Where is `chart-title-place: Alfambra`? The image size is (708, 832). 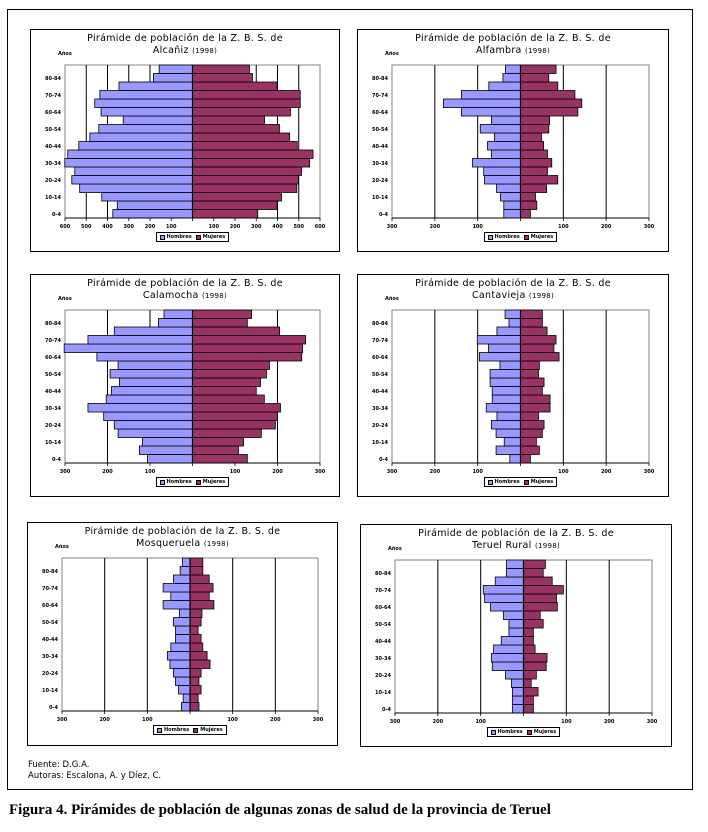
chart-title-place: Alfambra is located at coordinates (498, 50).